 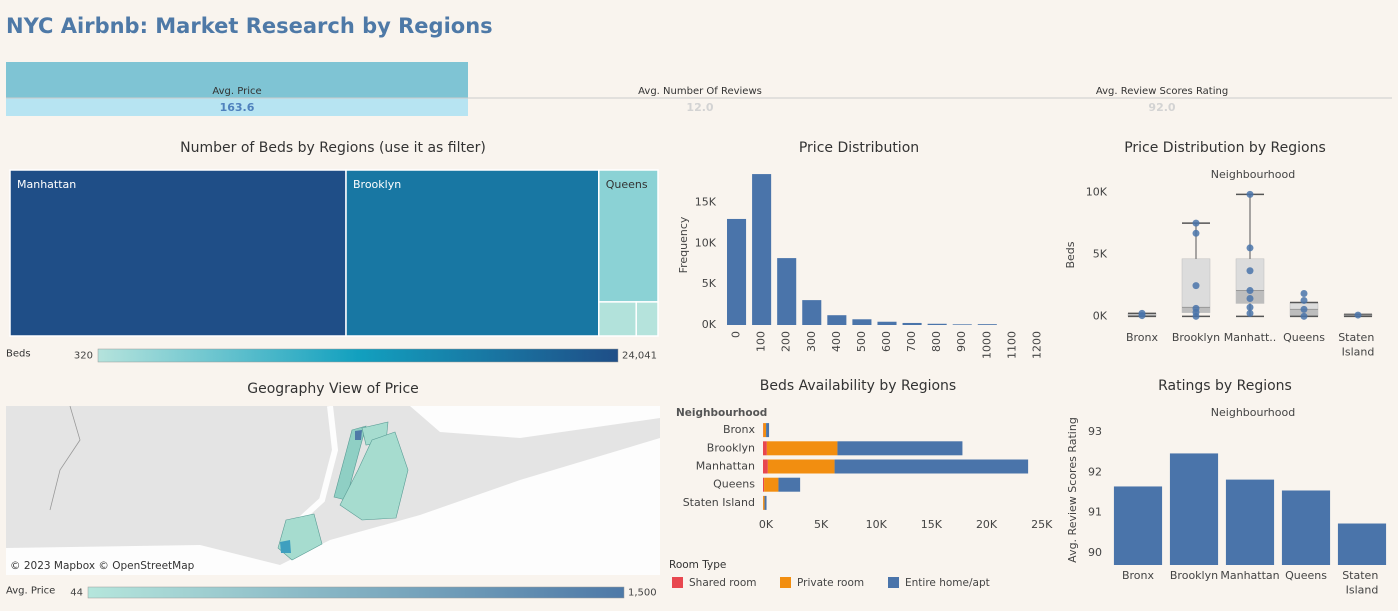 I want to click on x-tick-label: 200, so click(x=786, y=341).